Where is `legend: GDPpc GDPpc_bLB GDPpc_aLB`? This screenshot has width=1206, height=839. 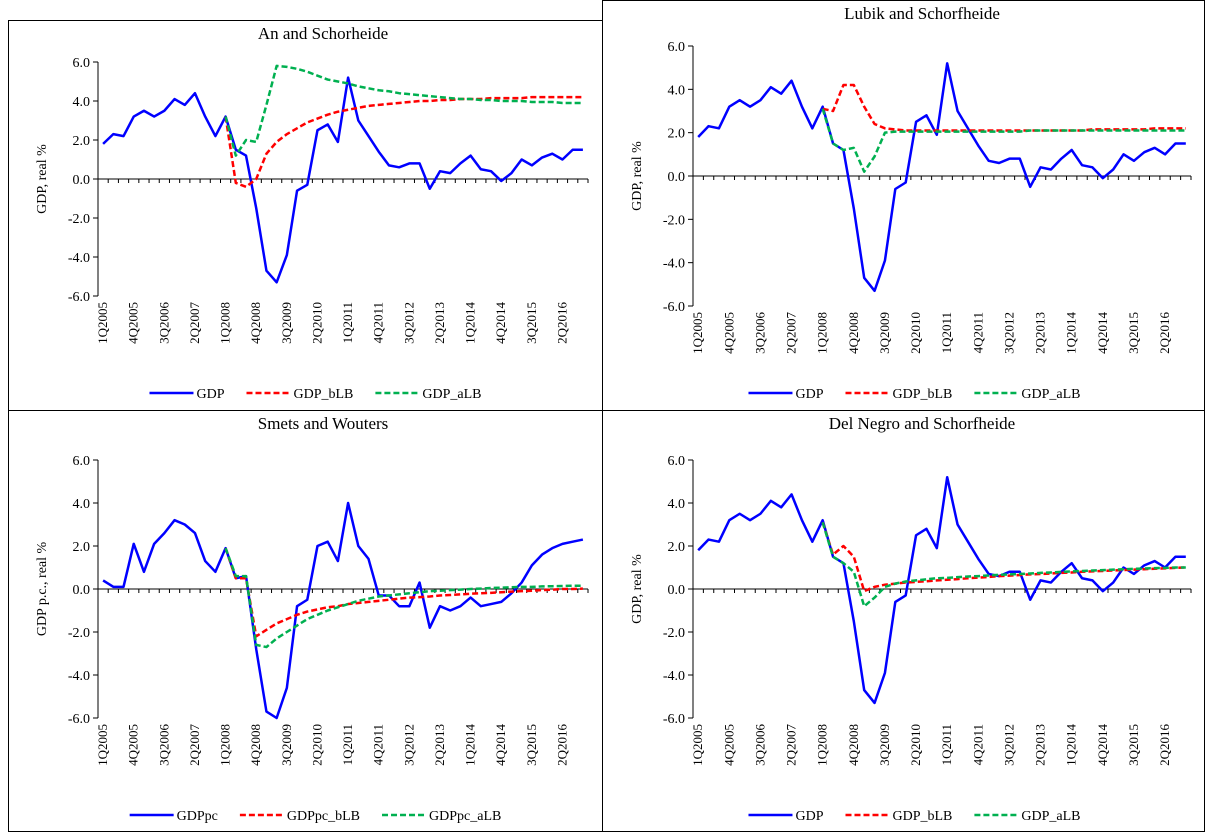 legend: GDPpc GDPpc_bLB GDPpc_aLB is located at coordinates (315, 816).